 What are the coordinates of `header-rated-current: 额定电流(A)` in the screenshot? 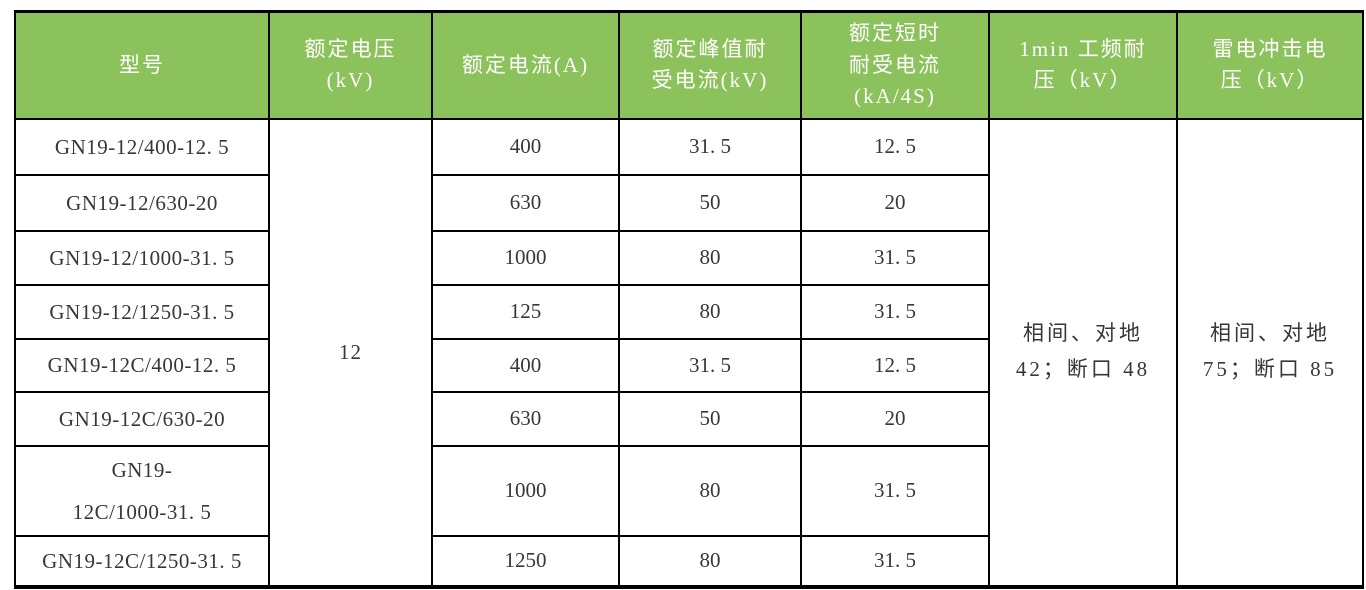 It's located at (525, 65).